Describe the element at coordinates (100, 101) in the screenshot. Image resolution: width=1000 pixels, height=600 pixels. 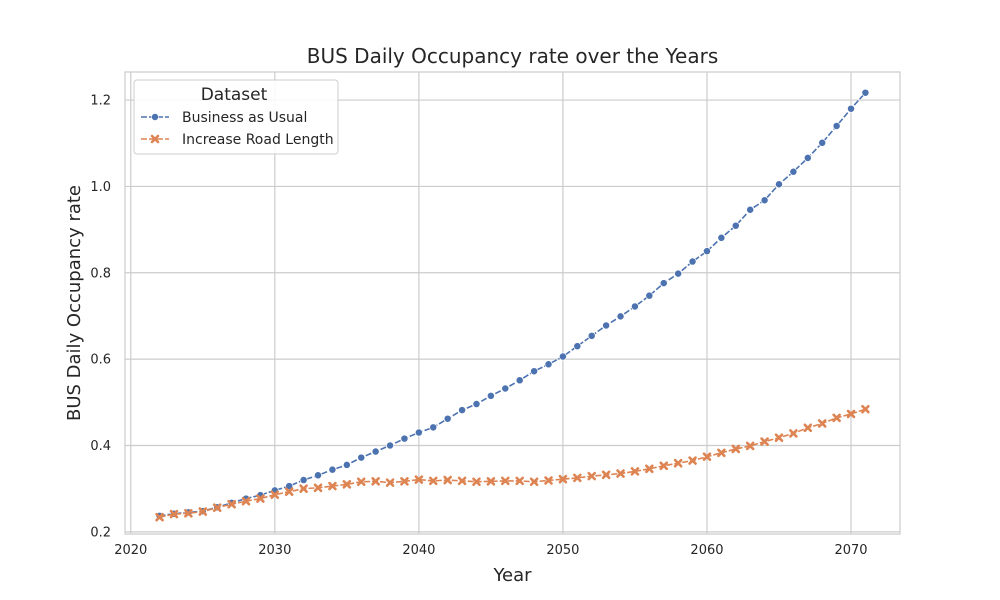
I see `y-tick-label: 1.2` at that location.